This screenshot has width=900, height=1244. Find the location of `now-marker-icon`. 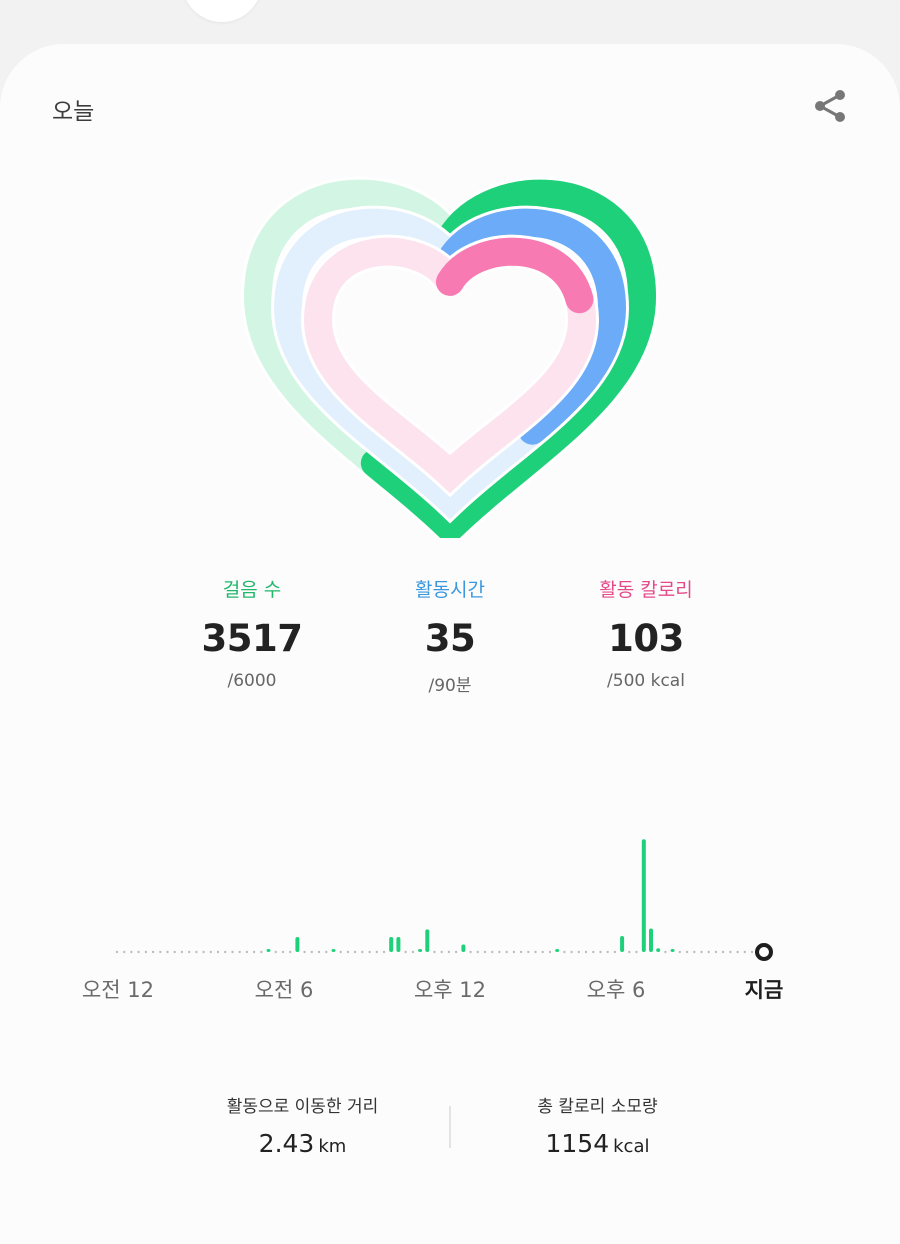

now-marker-icon is located at coordinates (764, 952).